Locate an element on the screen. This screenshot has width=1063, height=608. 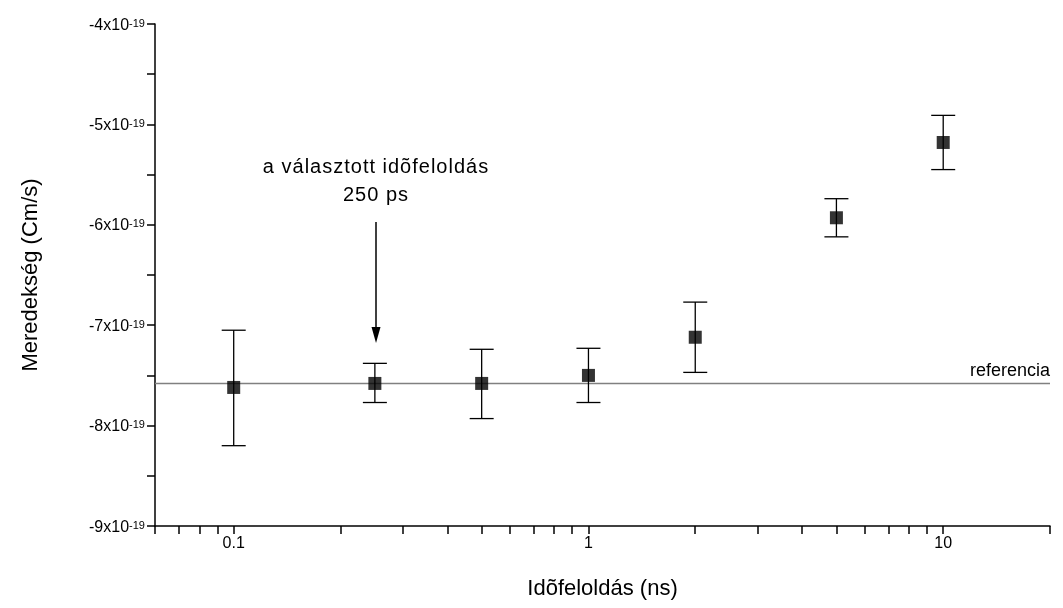
x-tick-label: 10 is located at coordinates (943, 542).